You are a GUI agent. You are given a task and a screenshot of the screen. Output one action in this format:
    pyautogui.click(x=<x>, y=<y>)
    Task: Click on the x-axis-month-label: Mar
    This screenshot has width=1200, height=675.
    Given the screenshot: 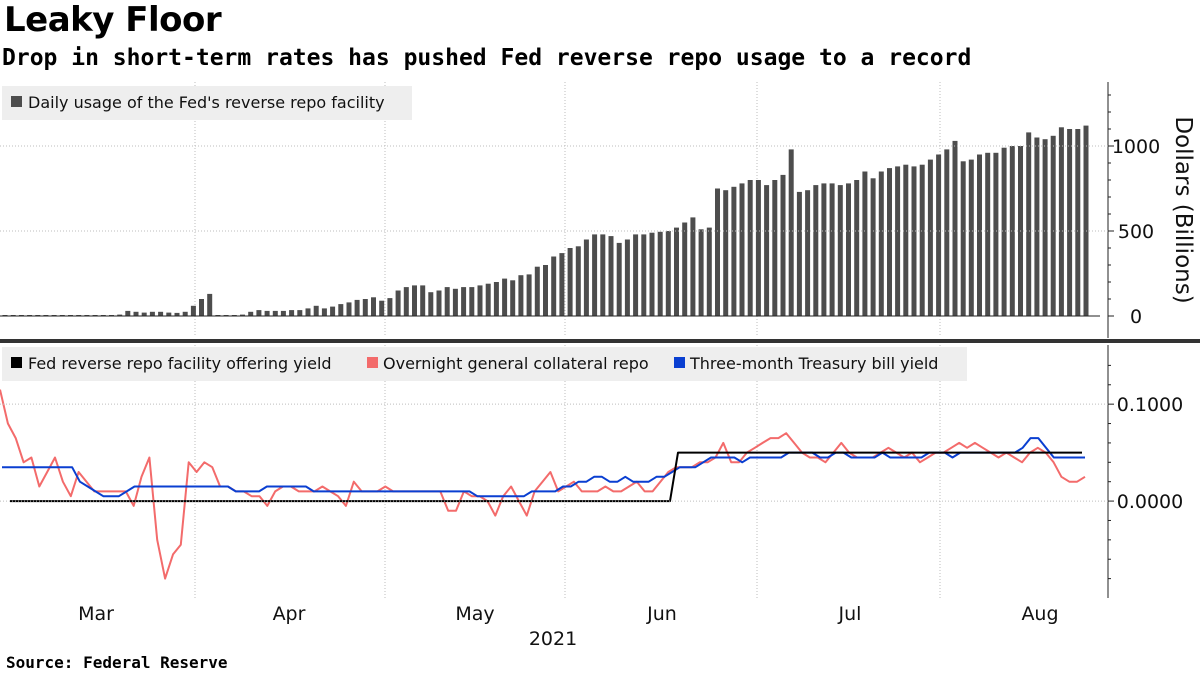 What is the action you would take?
    pyautogui.click(x=96, y=614)
    